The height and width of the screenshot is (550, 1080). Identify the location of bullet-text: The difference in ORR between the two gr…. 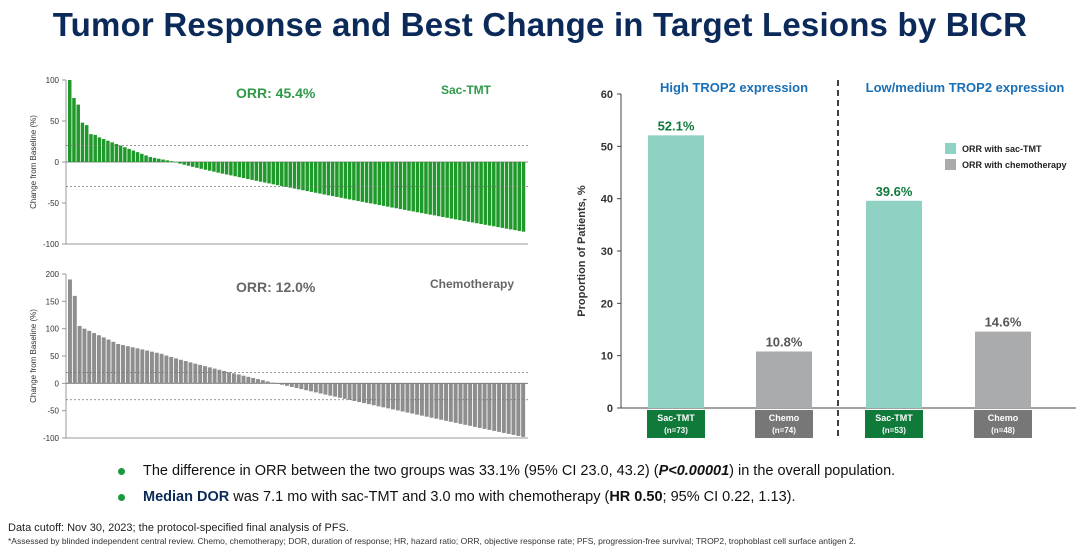
(519, 471).